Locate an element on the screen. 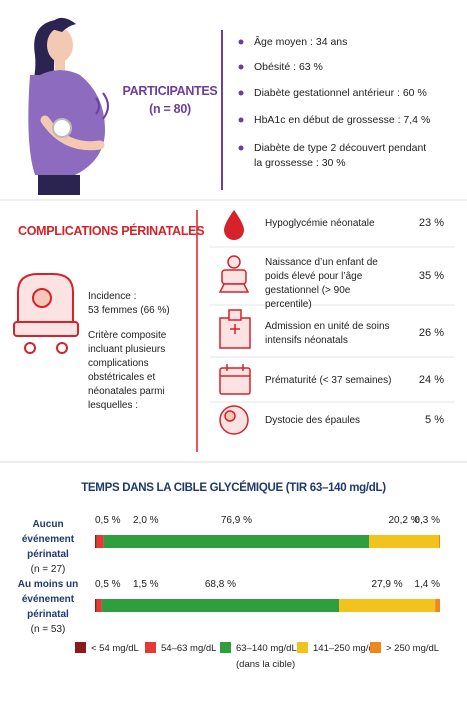 This screenshot has height=701, width=467. legend-label: < 54 mg/dL is located at coordinates (115, 648).